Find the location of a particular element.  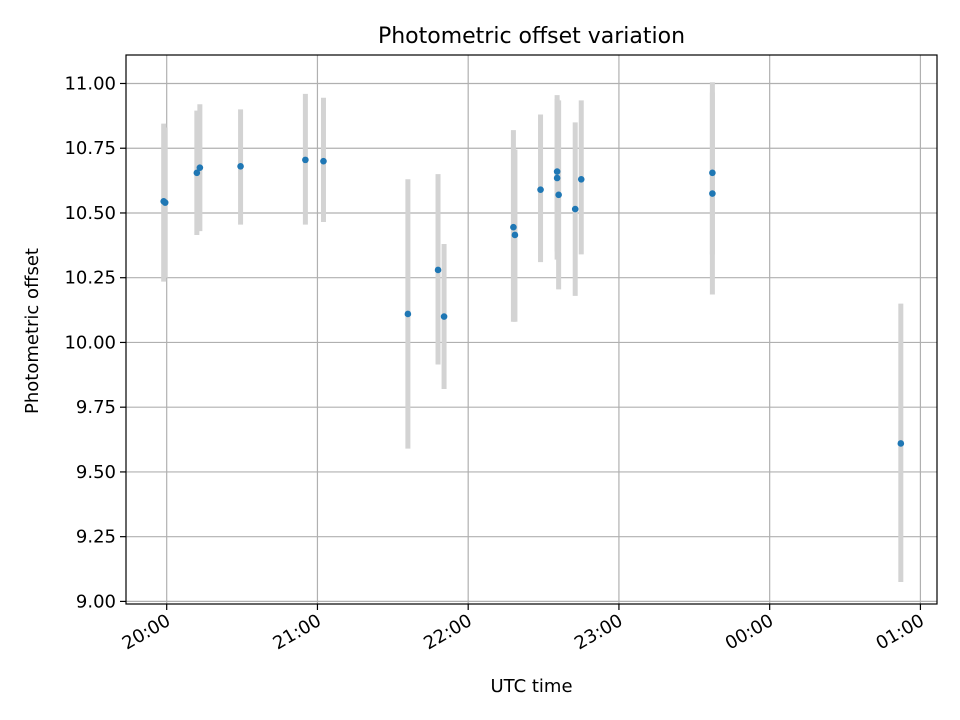

chart-title: Photometric offset variation is located at coordinates (531, 36).